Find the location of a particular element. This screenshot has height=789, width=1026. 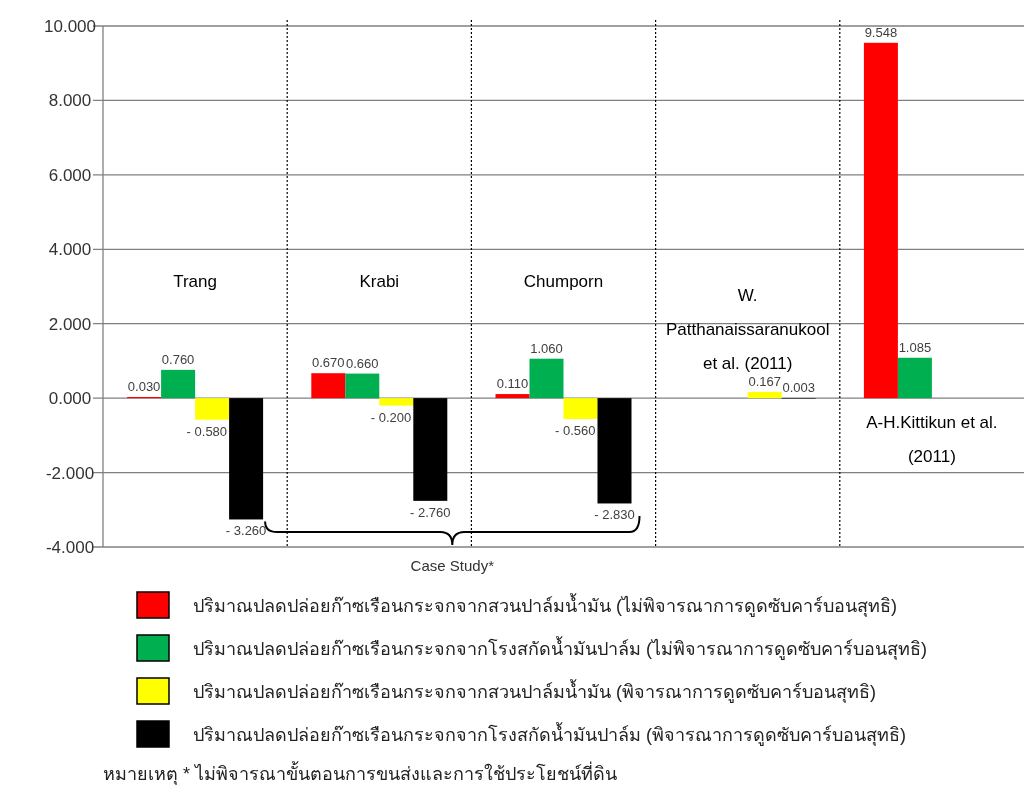

data-label: 0.003 is located at coordinates (798, 388).